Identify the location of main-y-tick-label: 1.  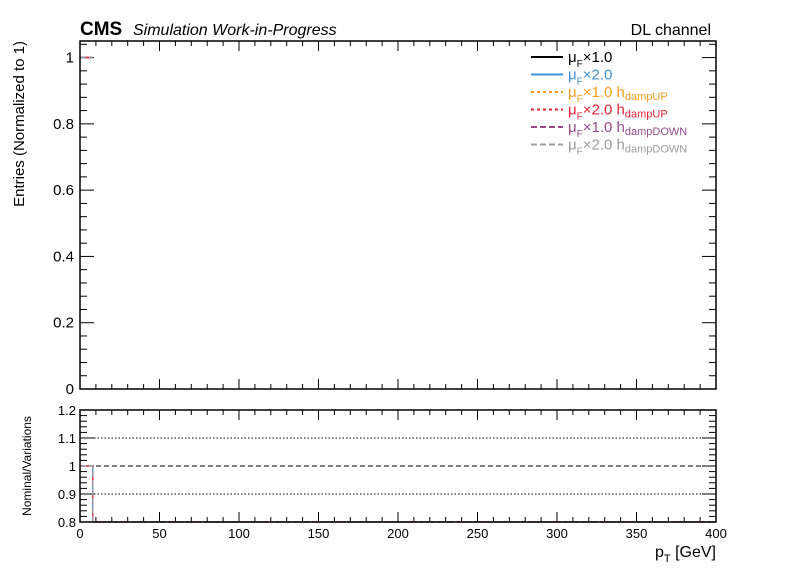
(70, 58).